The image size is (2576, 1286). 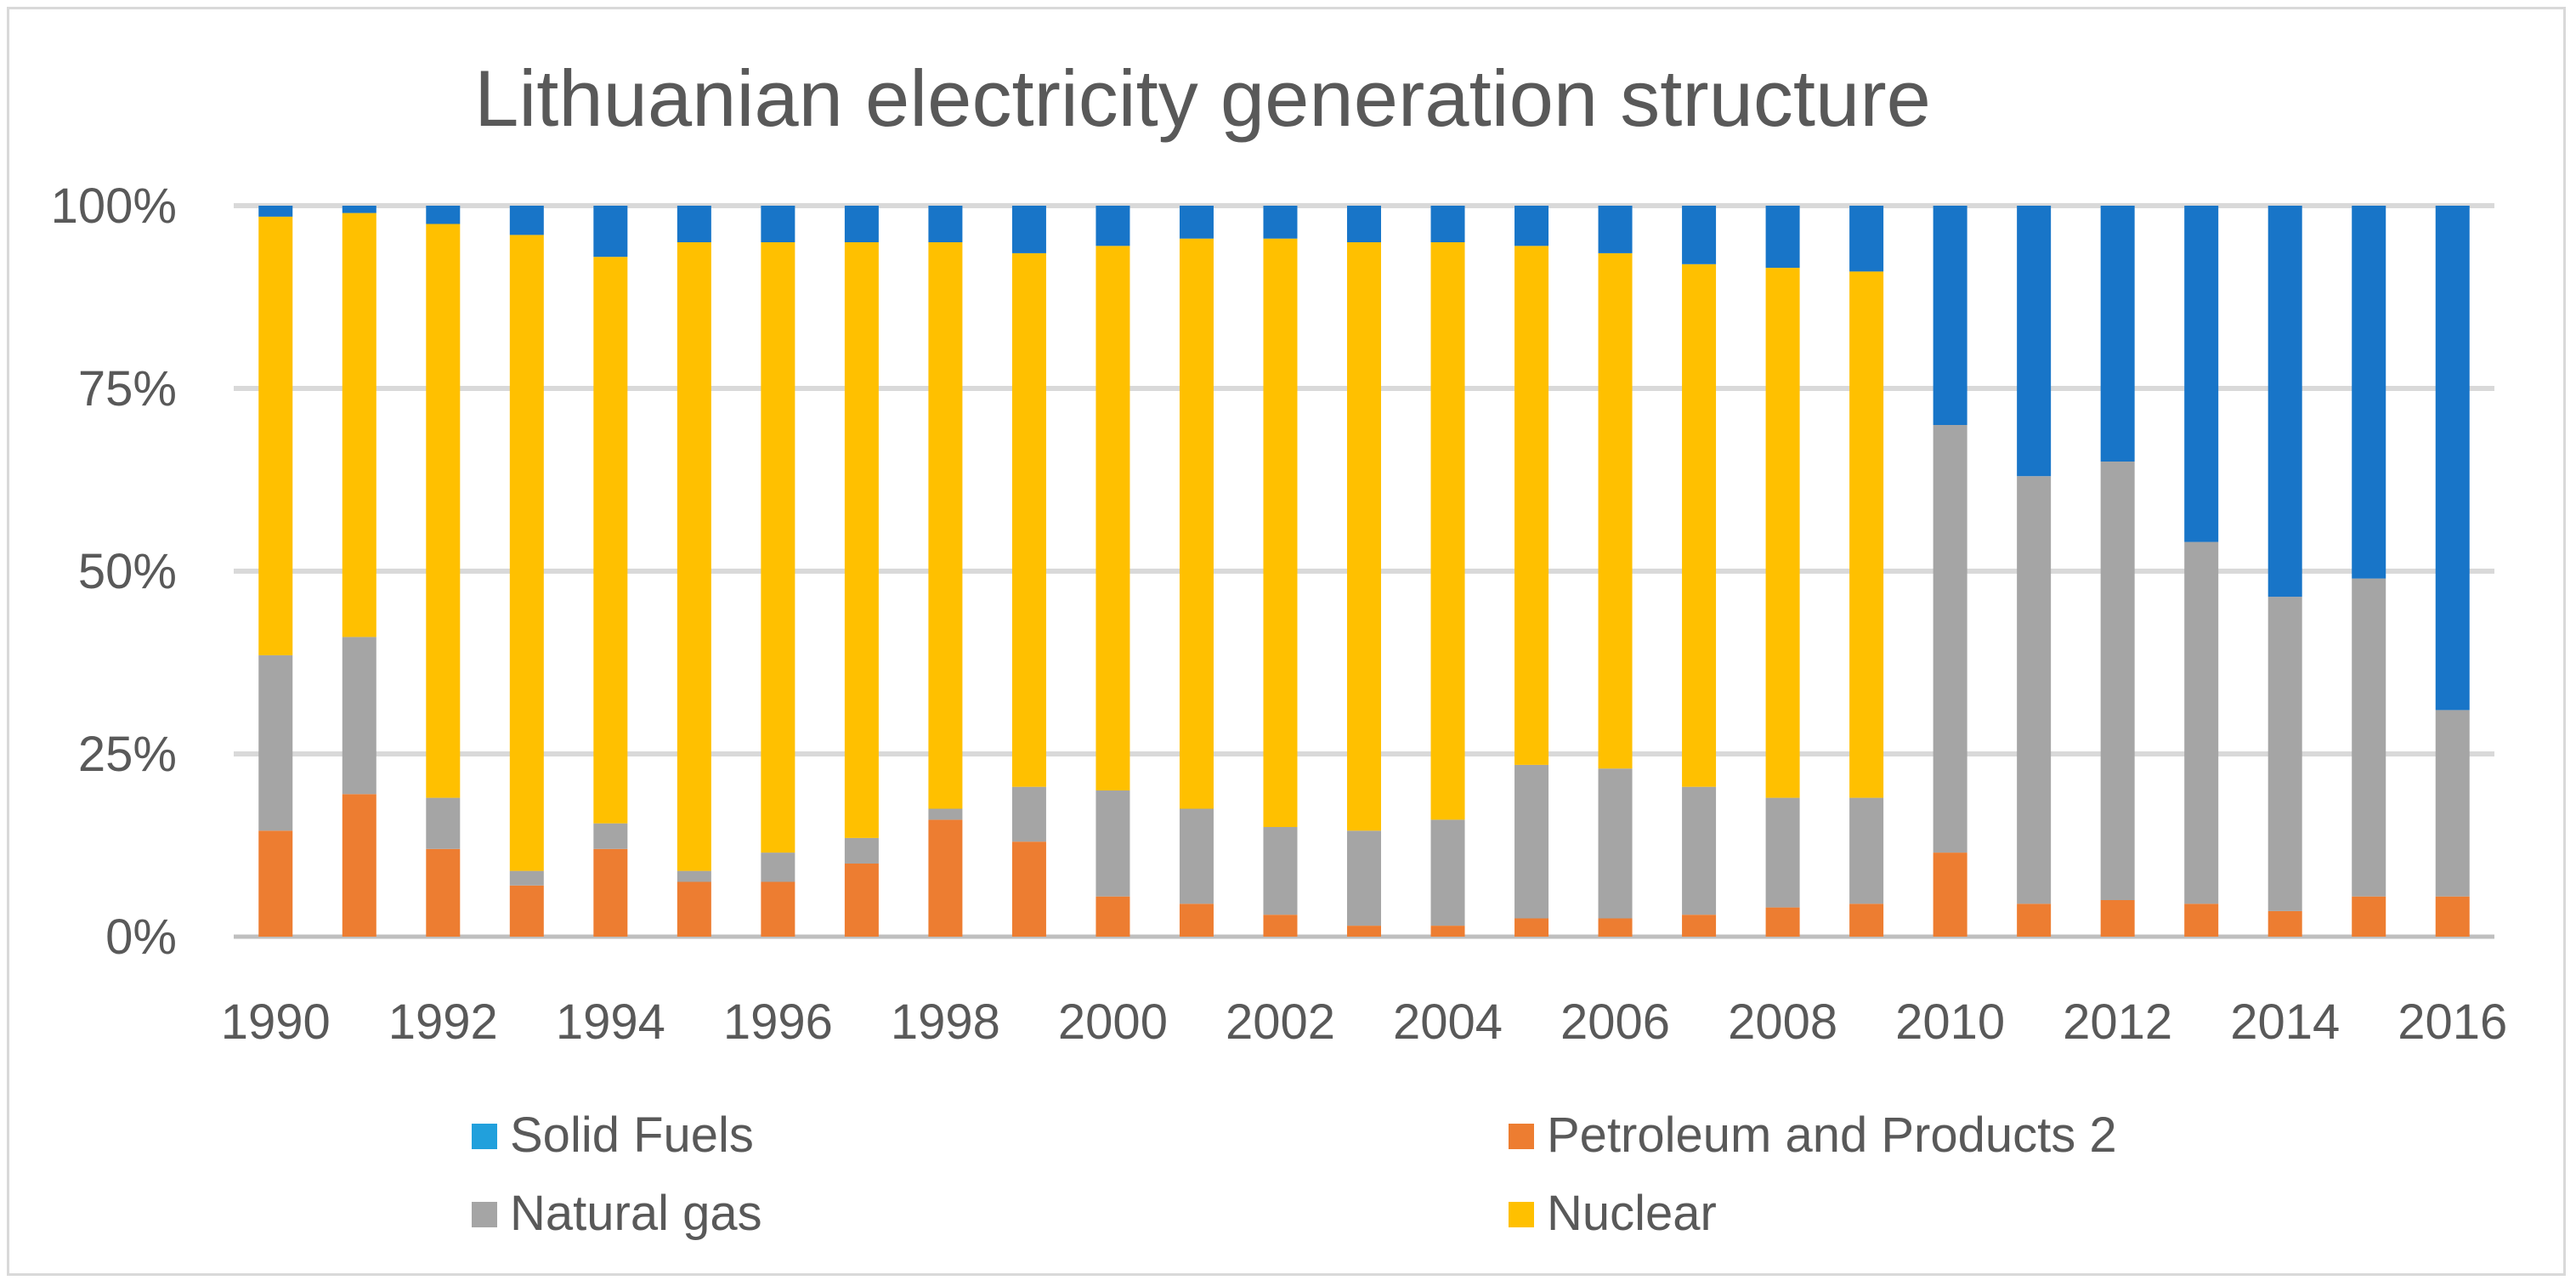 What do you see at coordinates (613, 1135) in the screenshot?
I see `legend-item: Solid Fuels` at bounding box center [613, 1135].